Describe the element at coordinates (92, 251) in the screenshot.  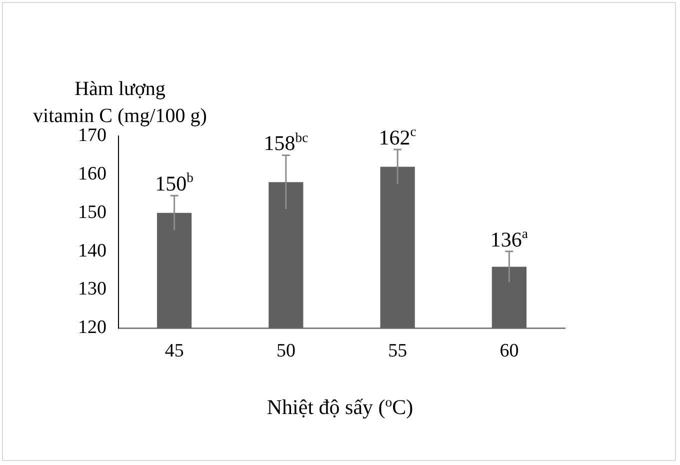
I see `y-tick-label: 140` at that location.